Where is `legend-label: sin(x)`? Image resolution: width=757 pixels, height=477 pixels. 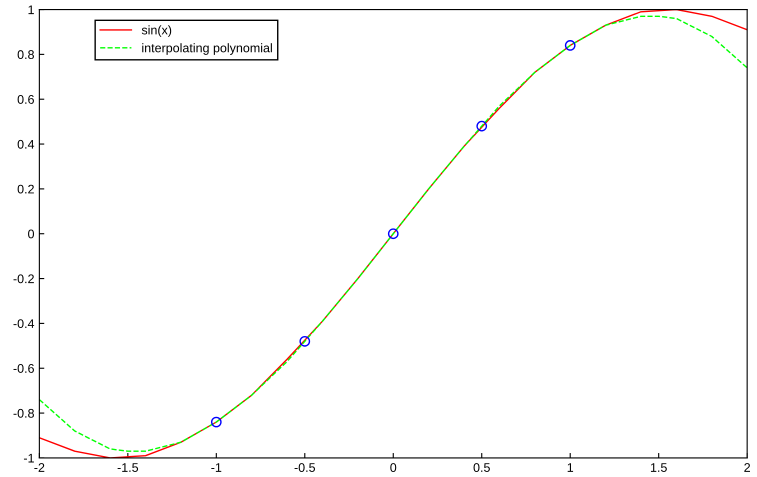 legend-label: sin(x) is located at coordinates (157, 31).